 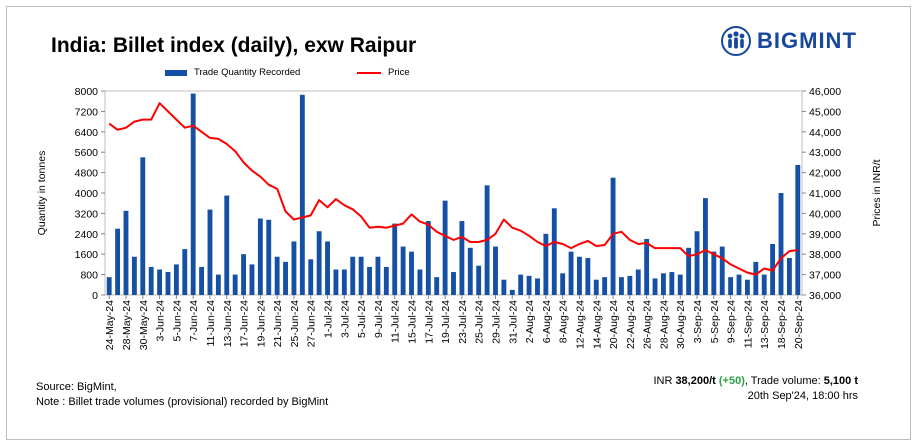 What do you see at coordinates (127, 325) in the screenshot?
I see `x-tick-label: 28-May-24` at bounding box center [127, 325].